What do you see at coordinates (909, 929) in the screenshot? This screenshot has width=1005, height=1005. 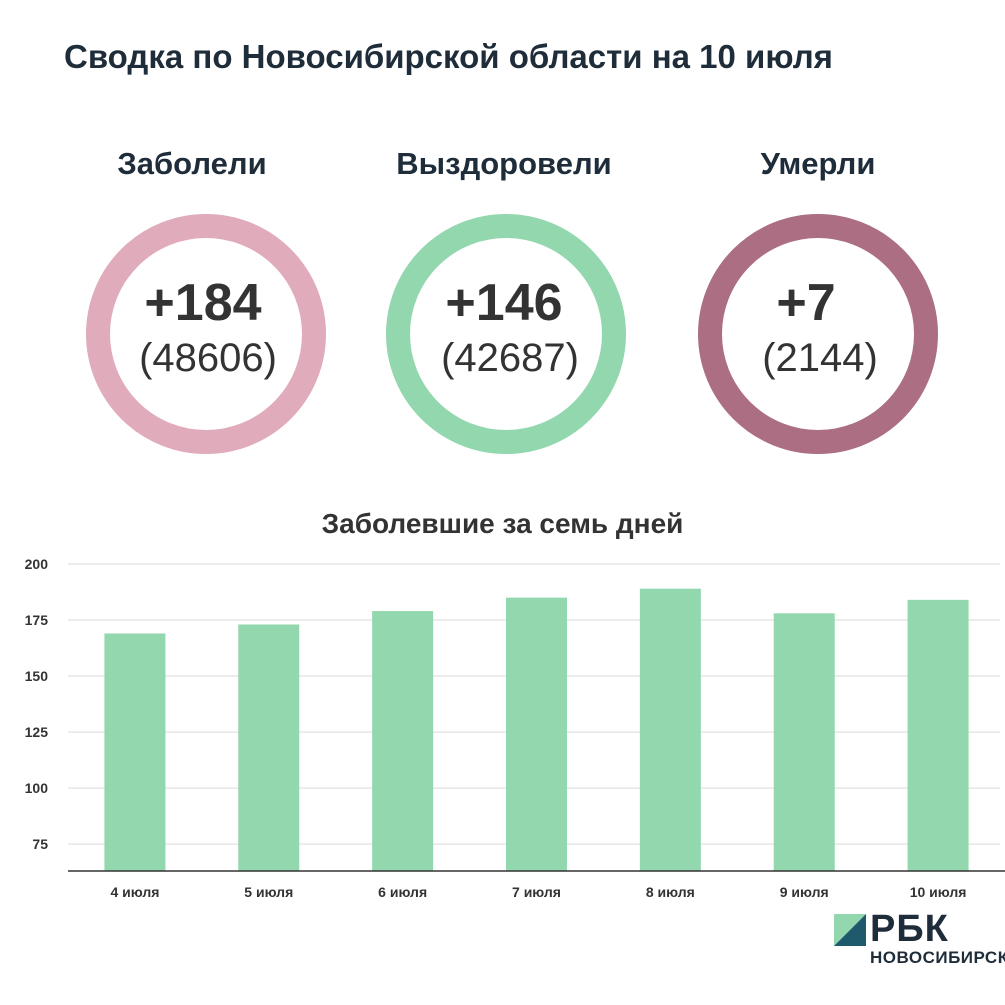 I see `logo-text: РБК` at bounding box center [909, 929].